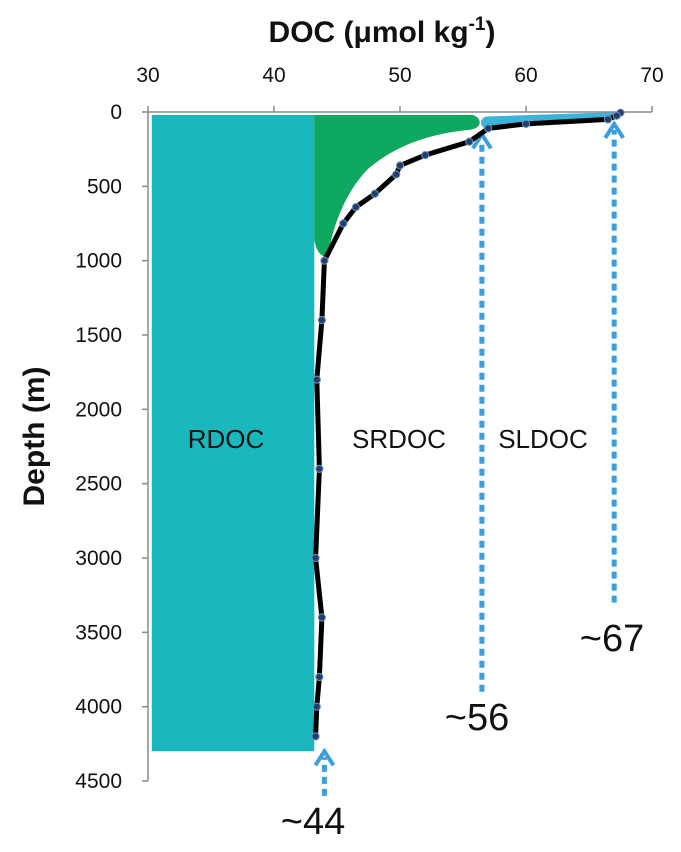 The width and height of the screenshot is (681, 852). What do you see at coordinates (477, 24) in the screenshot?
I see `x-axis-title-superscript: -1` at bounding box center [477, 24].